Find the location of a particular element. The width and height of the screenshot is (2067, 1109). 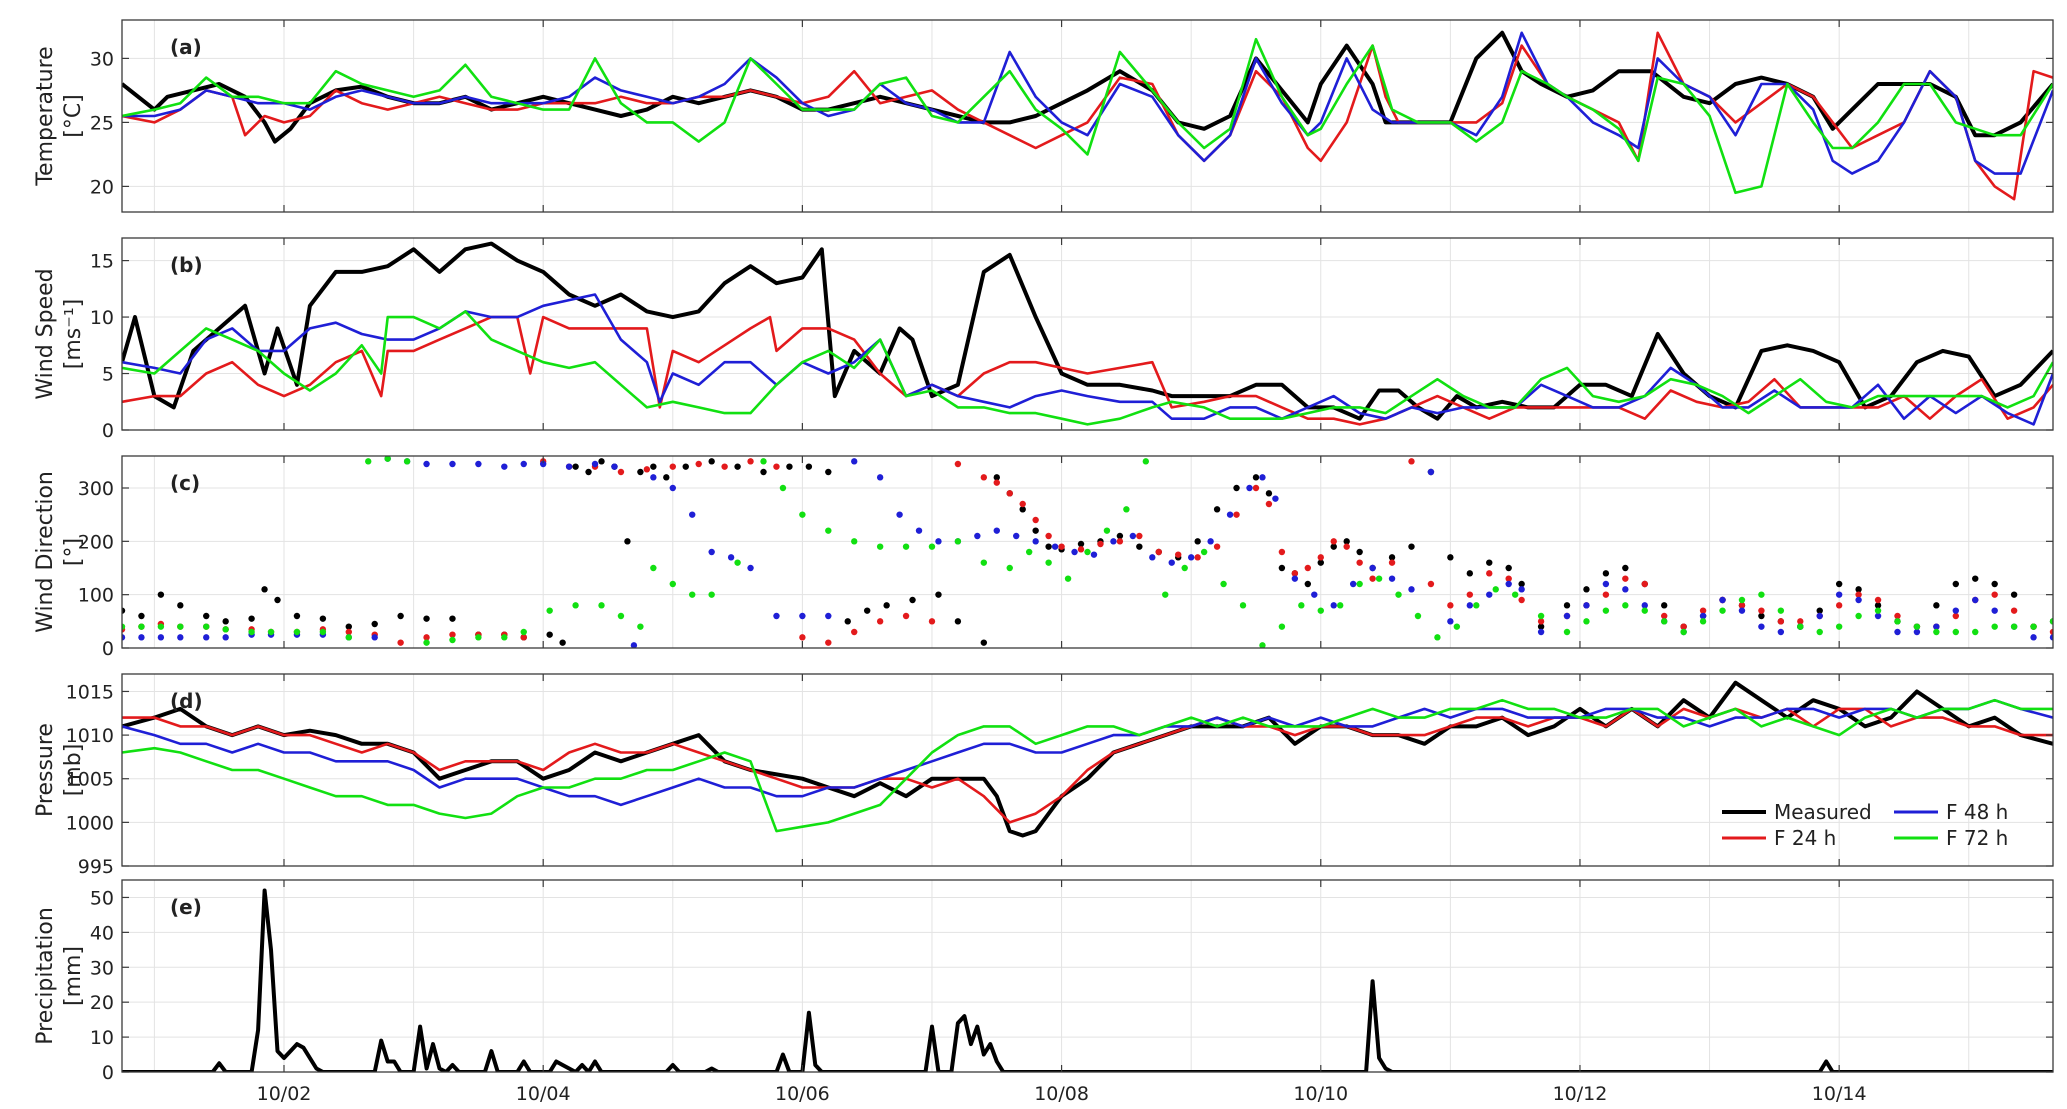

panel-tag: (c) is located at coordinates (185, 483).